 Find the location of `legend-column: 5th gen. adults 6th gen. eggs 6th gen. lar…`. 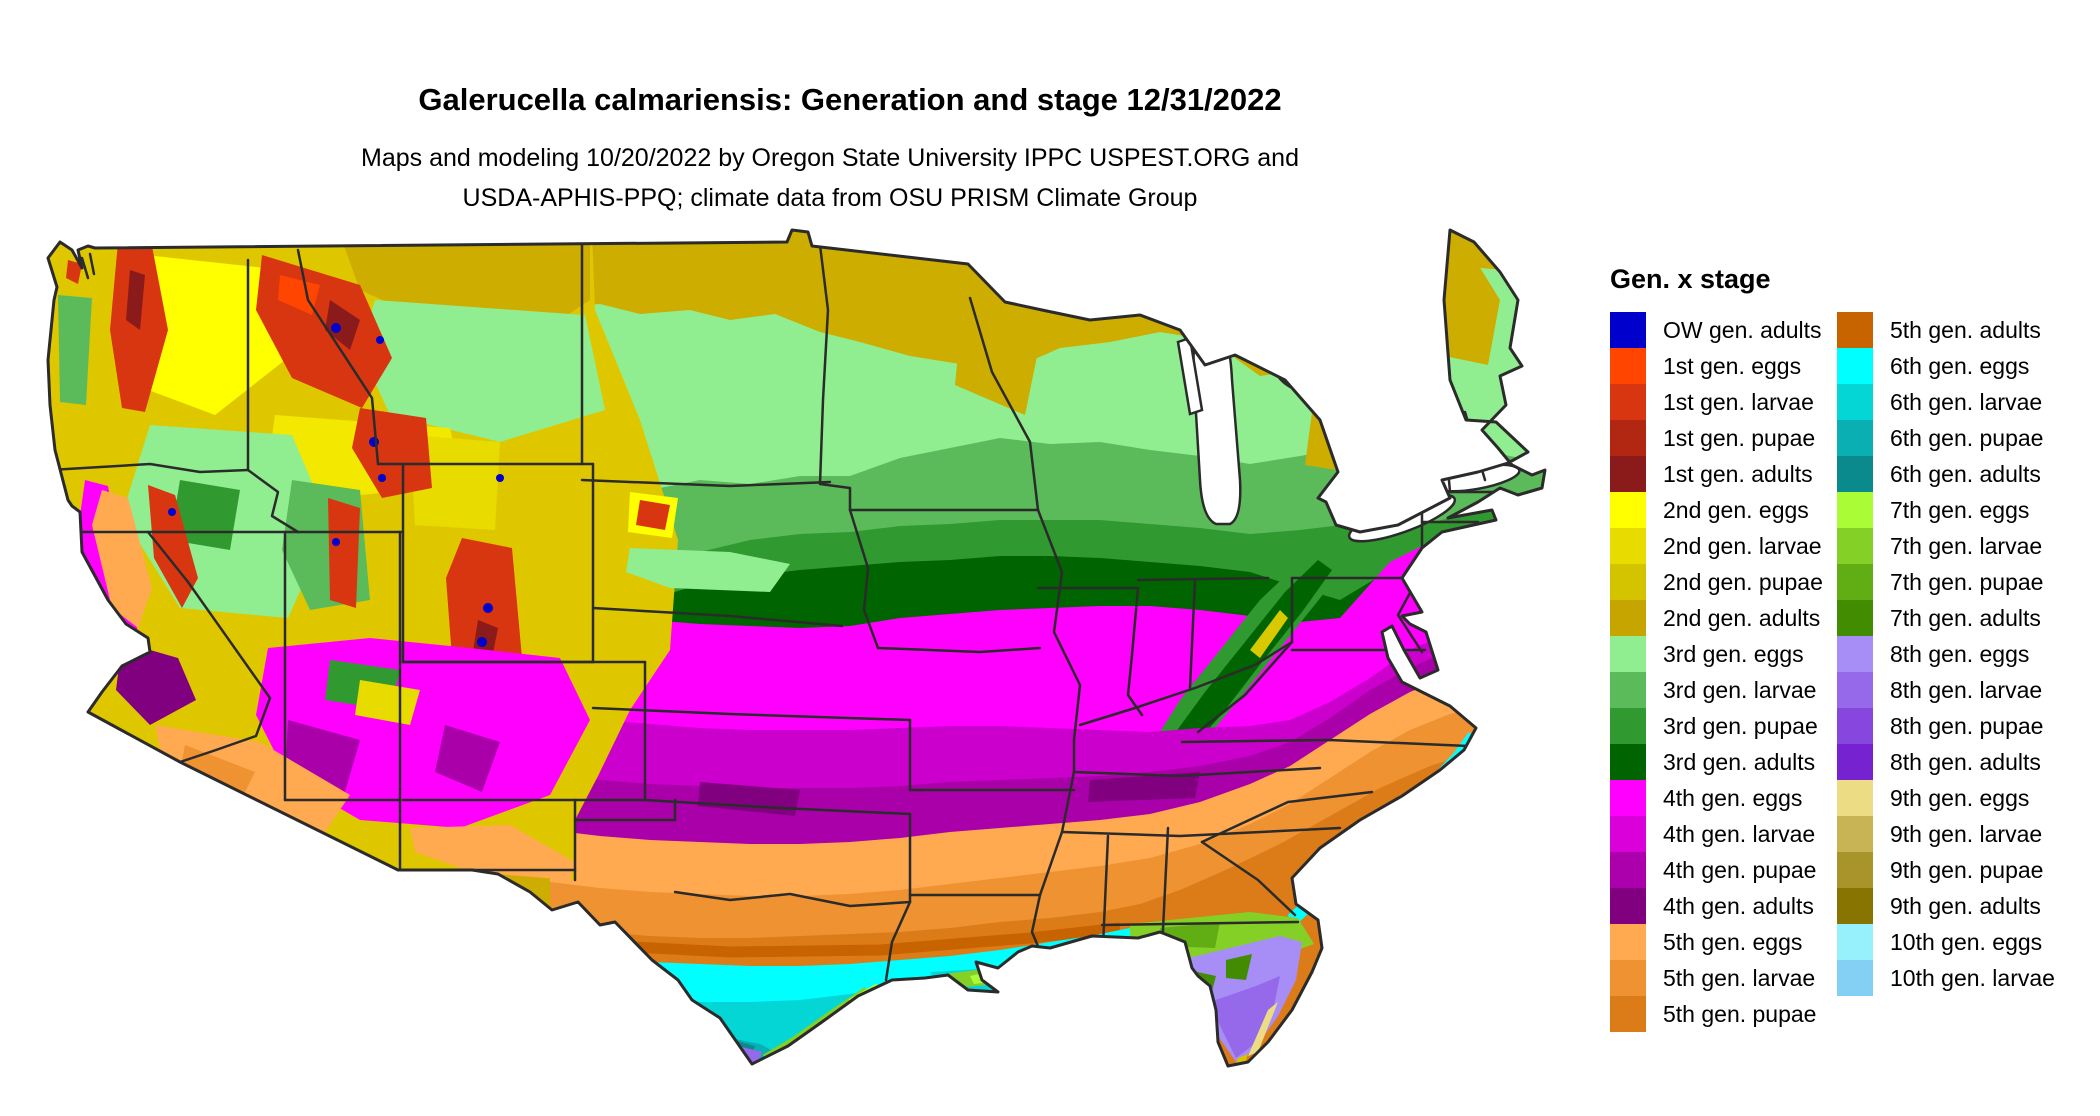

legend-column: 5th gen. adults 6th gen. eggs 6th gen. lar… is located at coordinates (1950, 654).